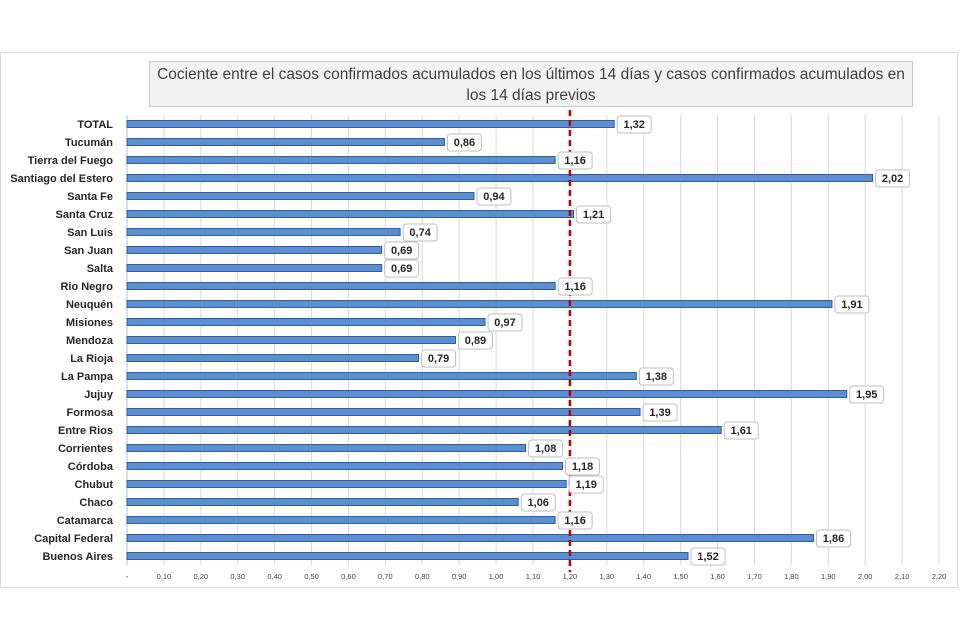 The height and width of the screenshot is (641, 960). I want to click on x-tick-label: 0,30, so click(237, 576).